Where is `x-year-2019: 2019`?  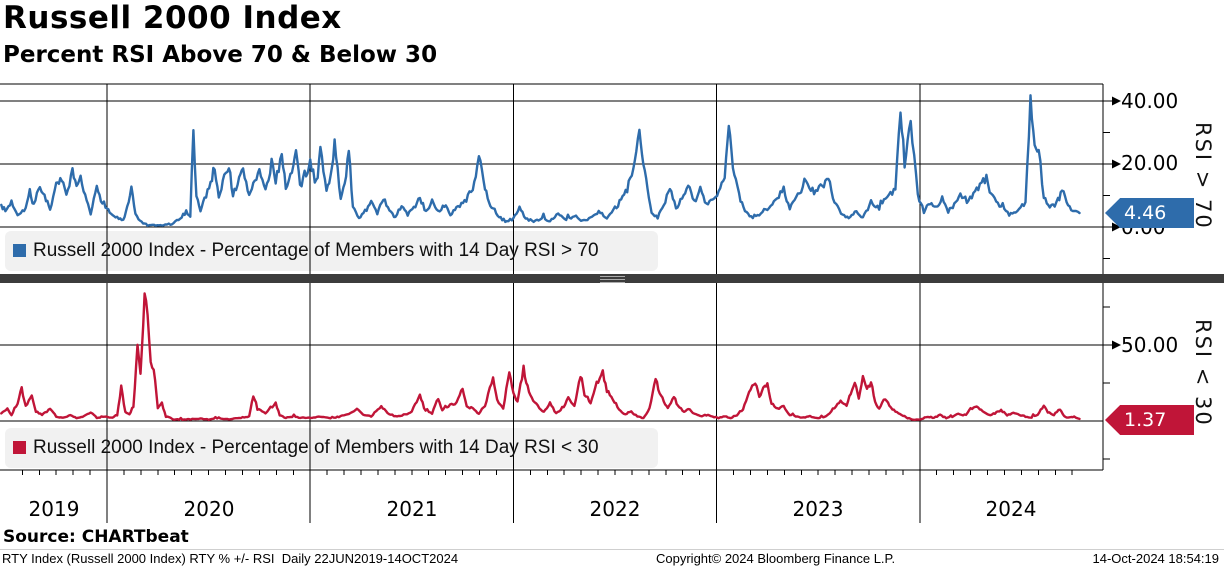 x-year-2019: 2019 is located at coordinates (54, 509).